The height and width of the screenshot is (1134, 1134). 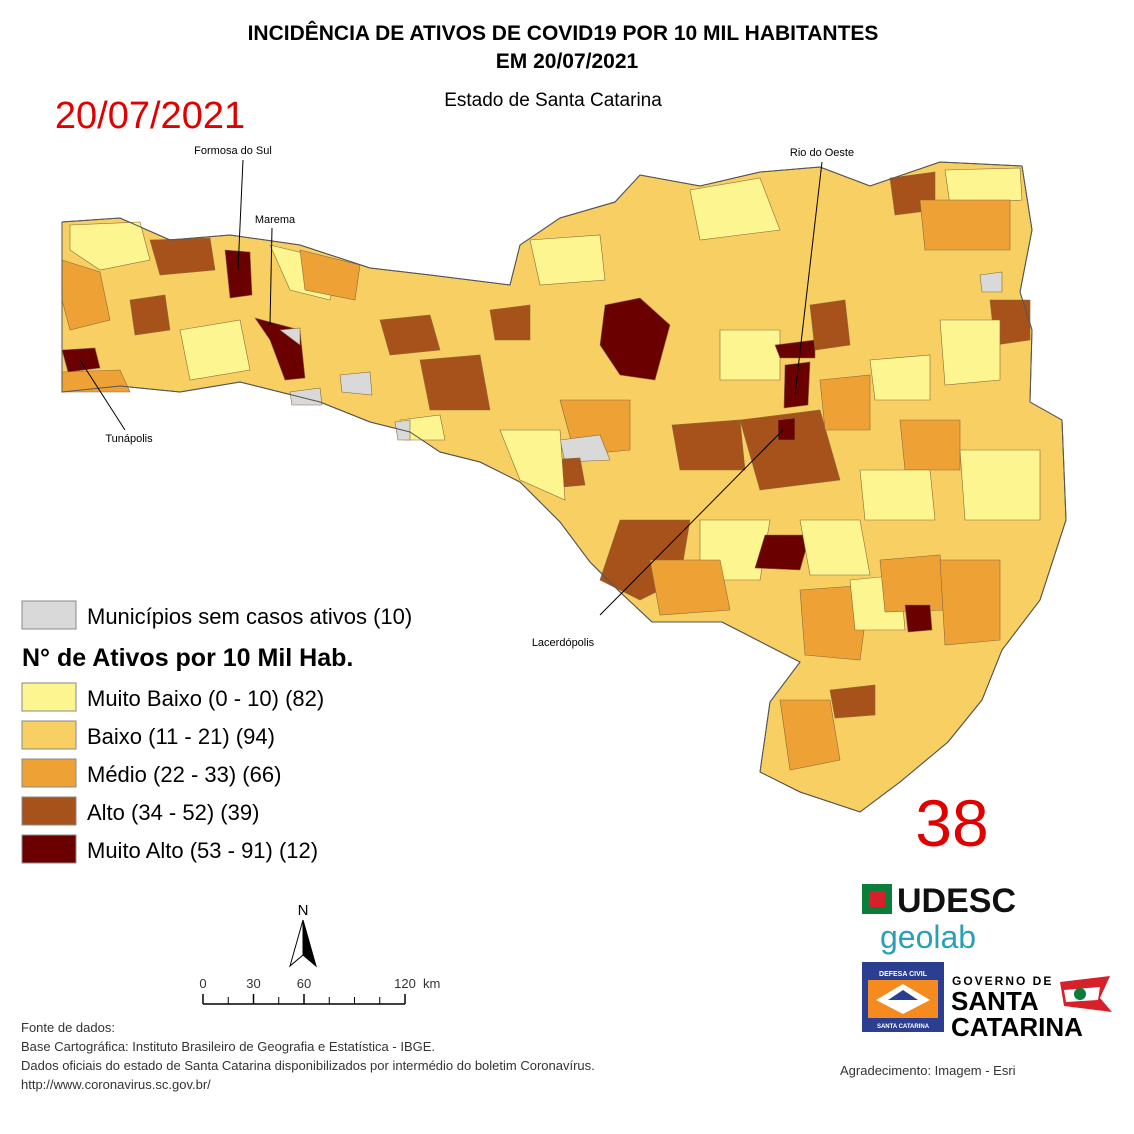 What do you see at coordinates (249, 616) in the screenshot?
I see `legend-label: Municípios sem casos ativos (10)` at bounding box center [249, 616].